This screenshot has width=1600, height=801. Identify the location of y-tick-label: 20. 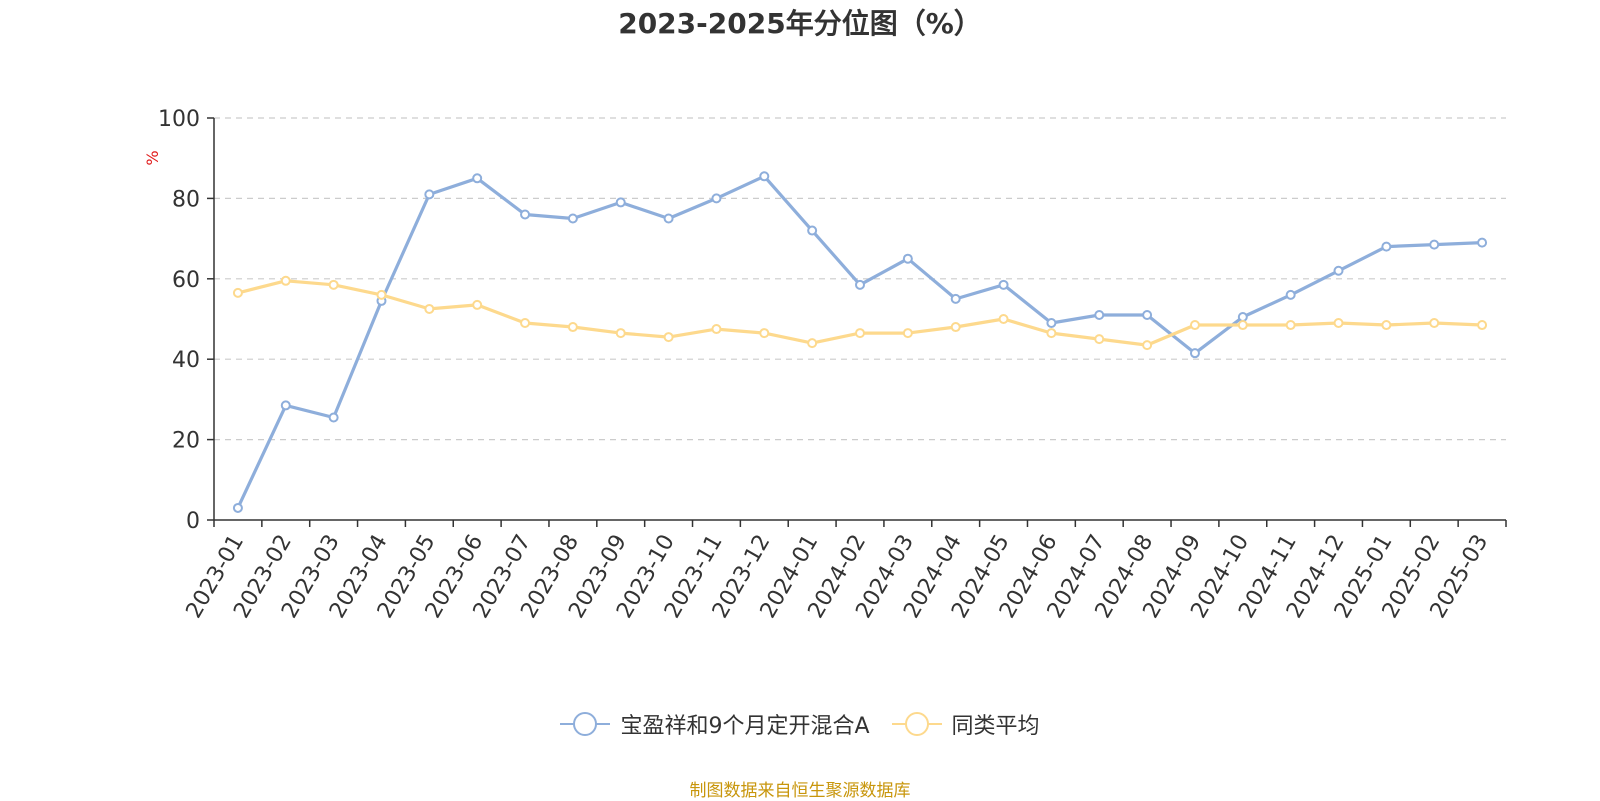
(186, 441).